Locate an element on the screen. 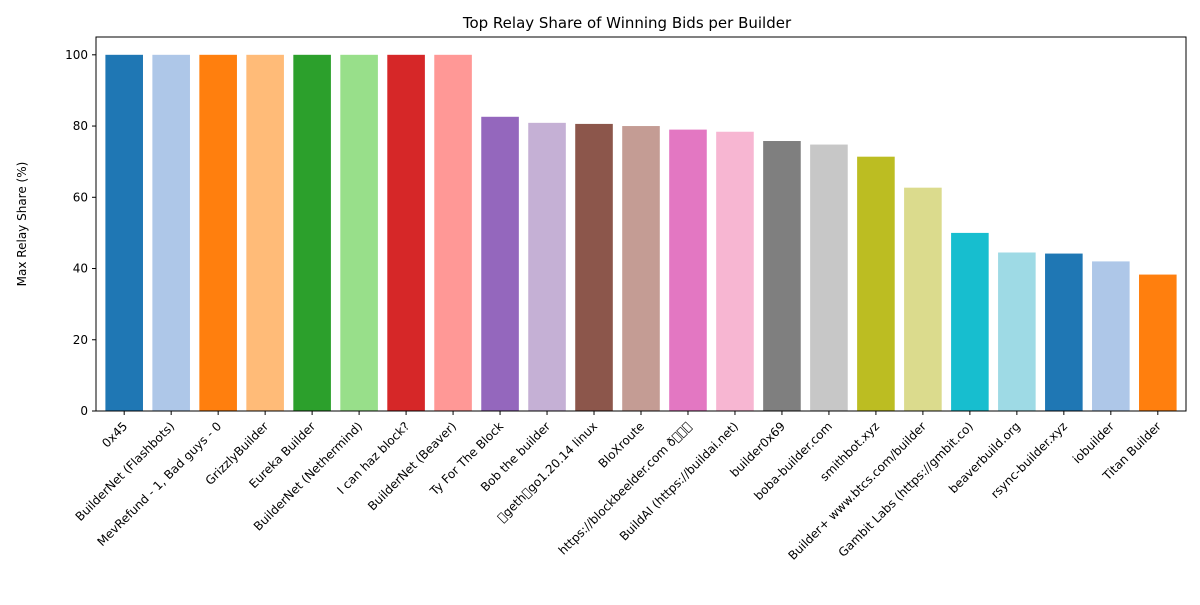 Image resolution: width=1200 pixels, height=605 pixels. x-tick-label: iobuilder is located at coordinates (1093, 442).